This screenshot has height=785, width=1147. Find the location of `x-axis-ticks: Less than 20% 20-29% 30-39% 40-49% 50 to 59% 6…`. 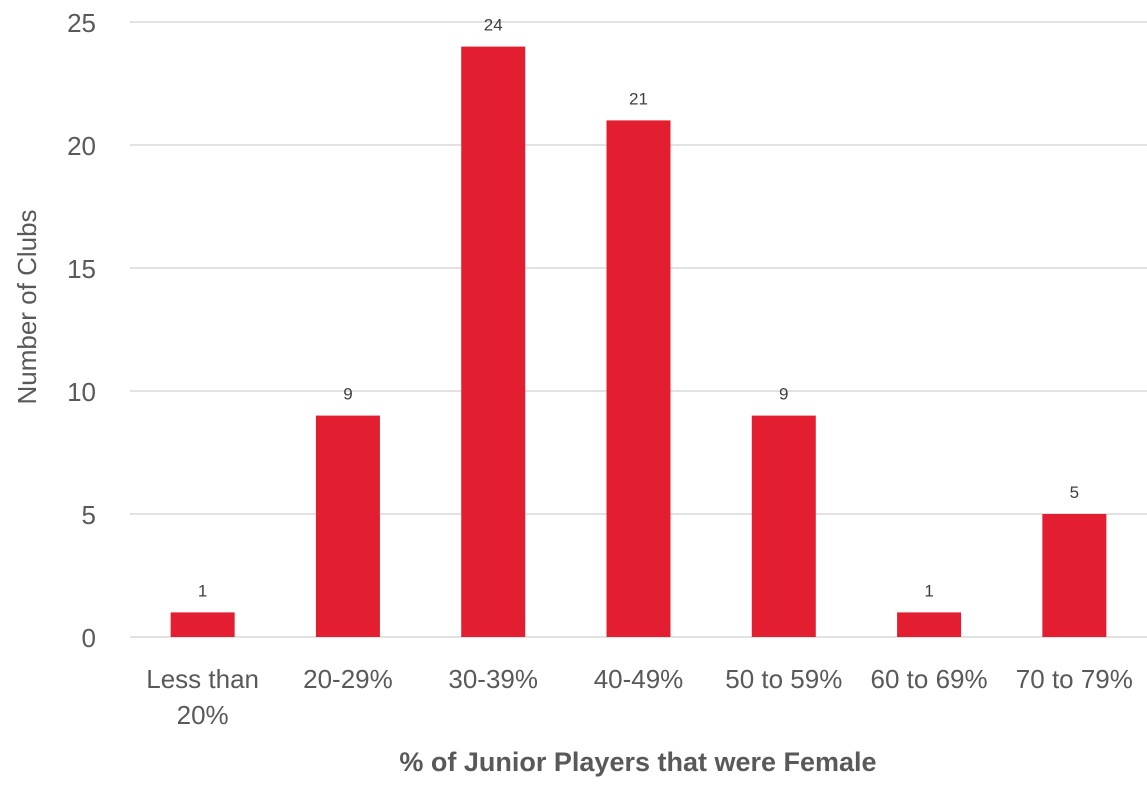

x-axis-ticks: Less than 20% 20-29% 30-39% 40-49% 50 to 59% 6… is located at coordinates (639, 697).